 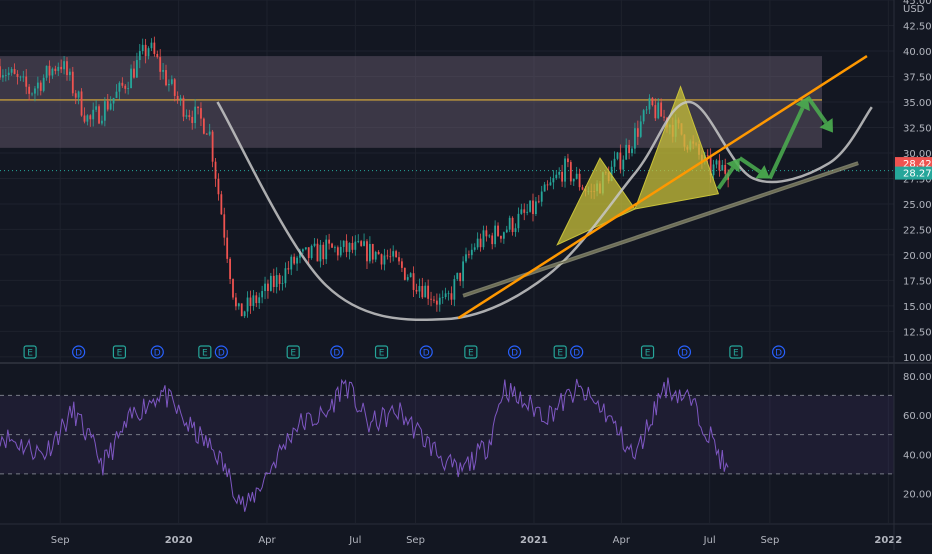 I want to click on currency-label: USD, so click(x=914, y=9).